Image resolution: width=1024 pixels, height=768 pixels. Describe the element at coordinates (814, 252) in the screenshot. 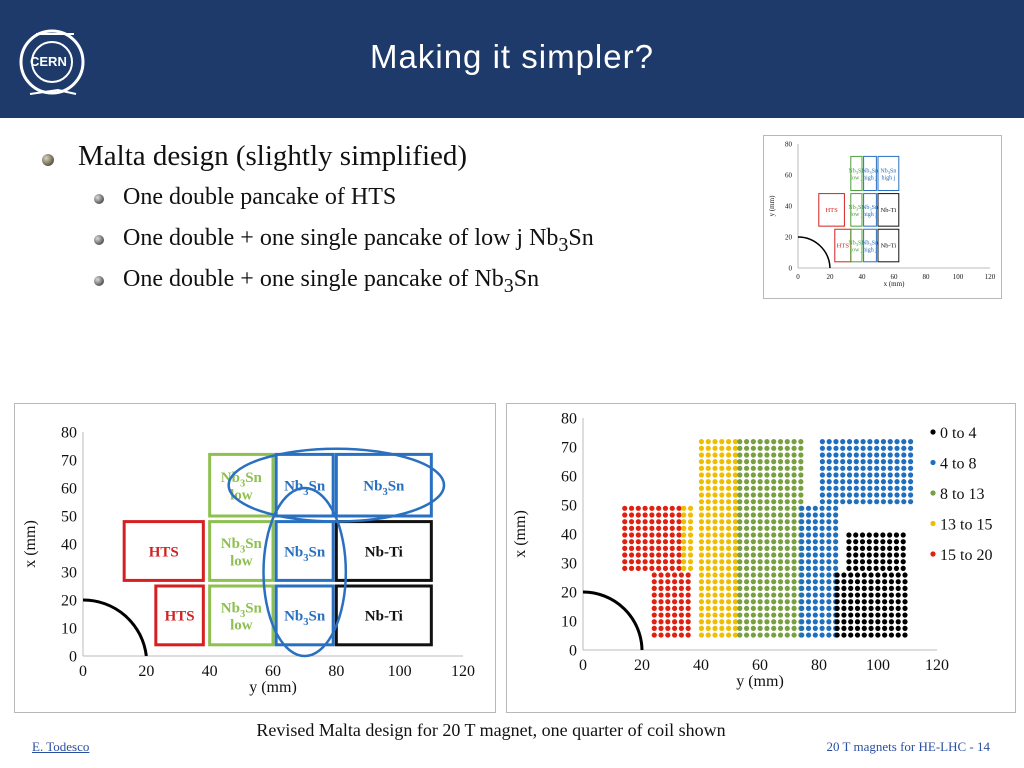

I see `aperture-arc` at that location.